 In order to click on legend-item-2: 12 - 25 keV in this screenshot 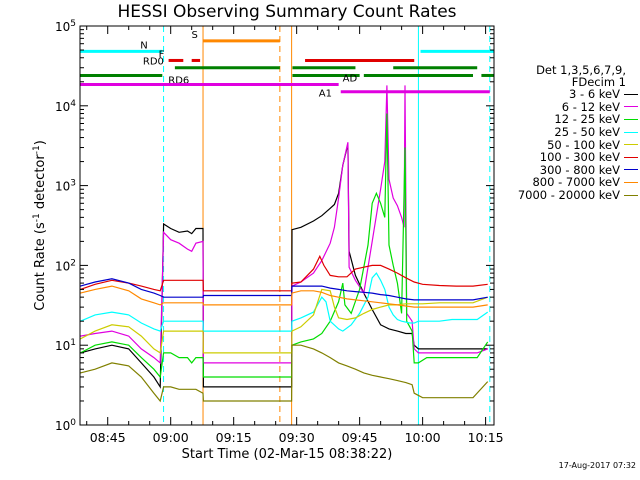, I will do `click(567, 119)`.